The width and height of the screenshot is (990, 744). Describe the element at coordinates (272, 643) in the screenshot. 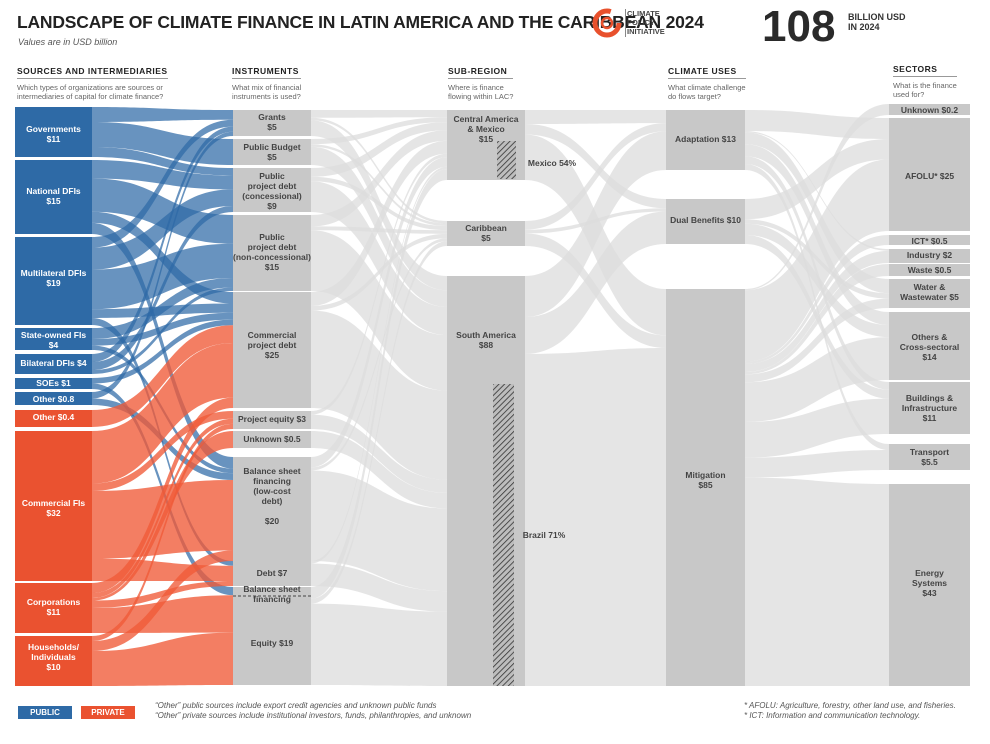

I see `instrument-node-label: Equity $19` at that location.